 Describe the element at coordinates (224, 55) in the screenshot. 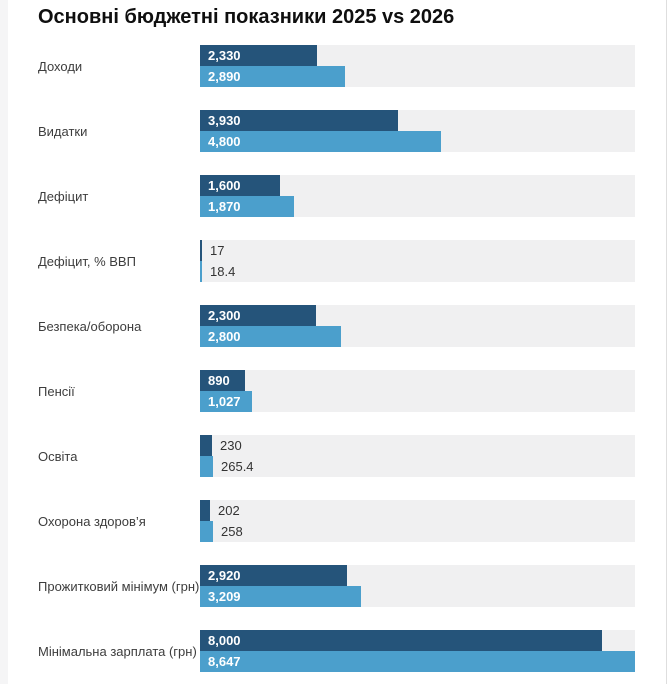

I see `bar-value-label: 2,330` at that location.